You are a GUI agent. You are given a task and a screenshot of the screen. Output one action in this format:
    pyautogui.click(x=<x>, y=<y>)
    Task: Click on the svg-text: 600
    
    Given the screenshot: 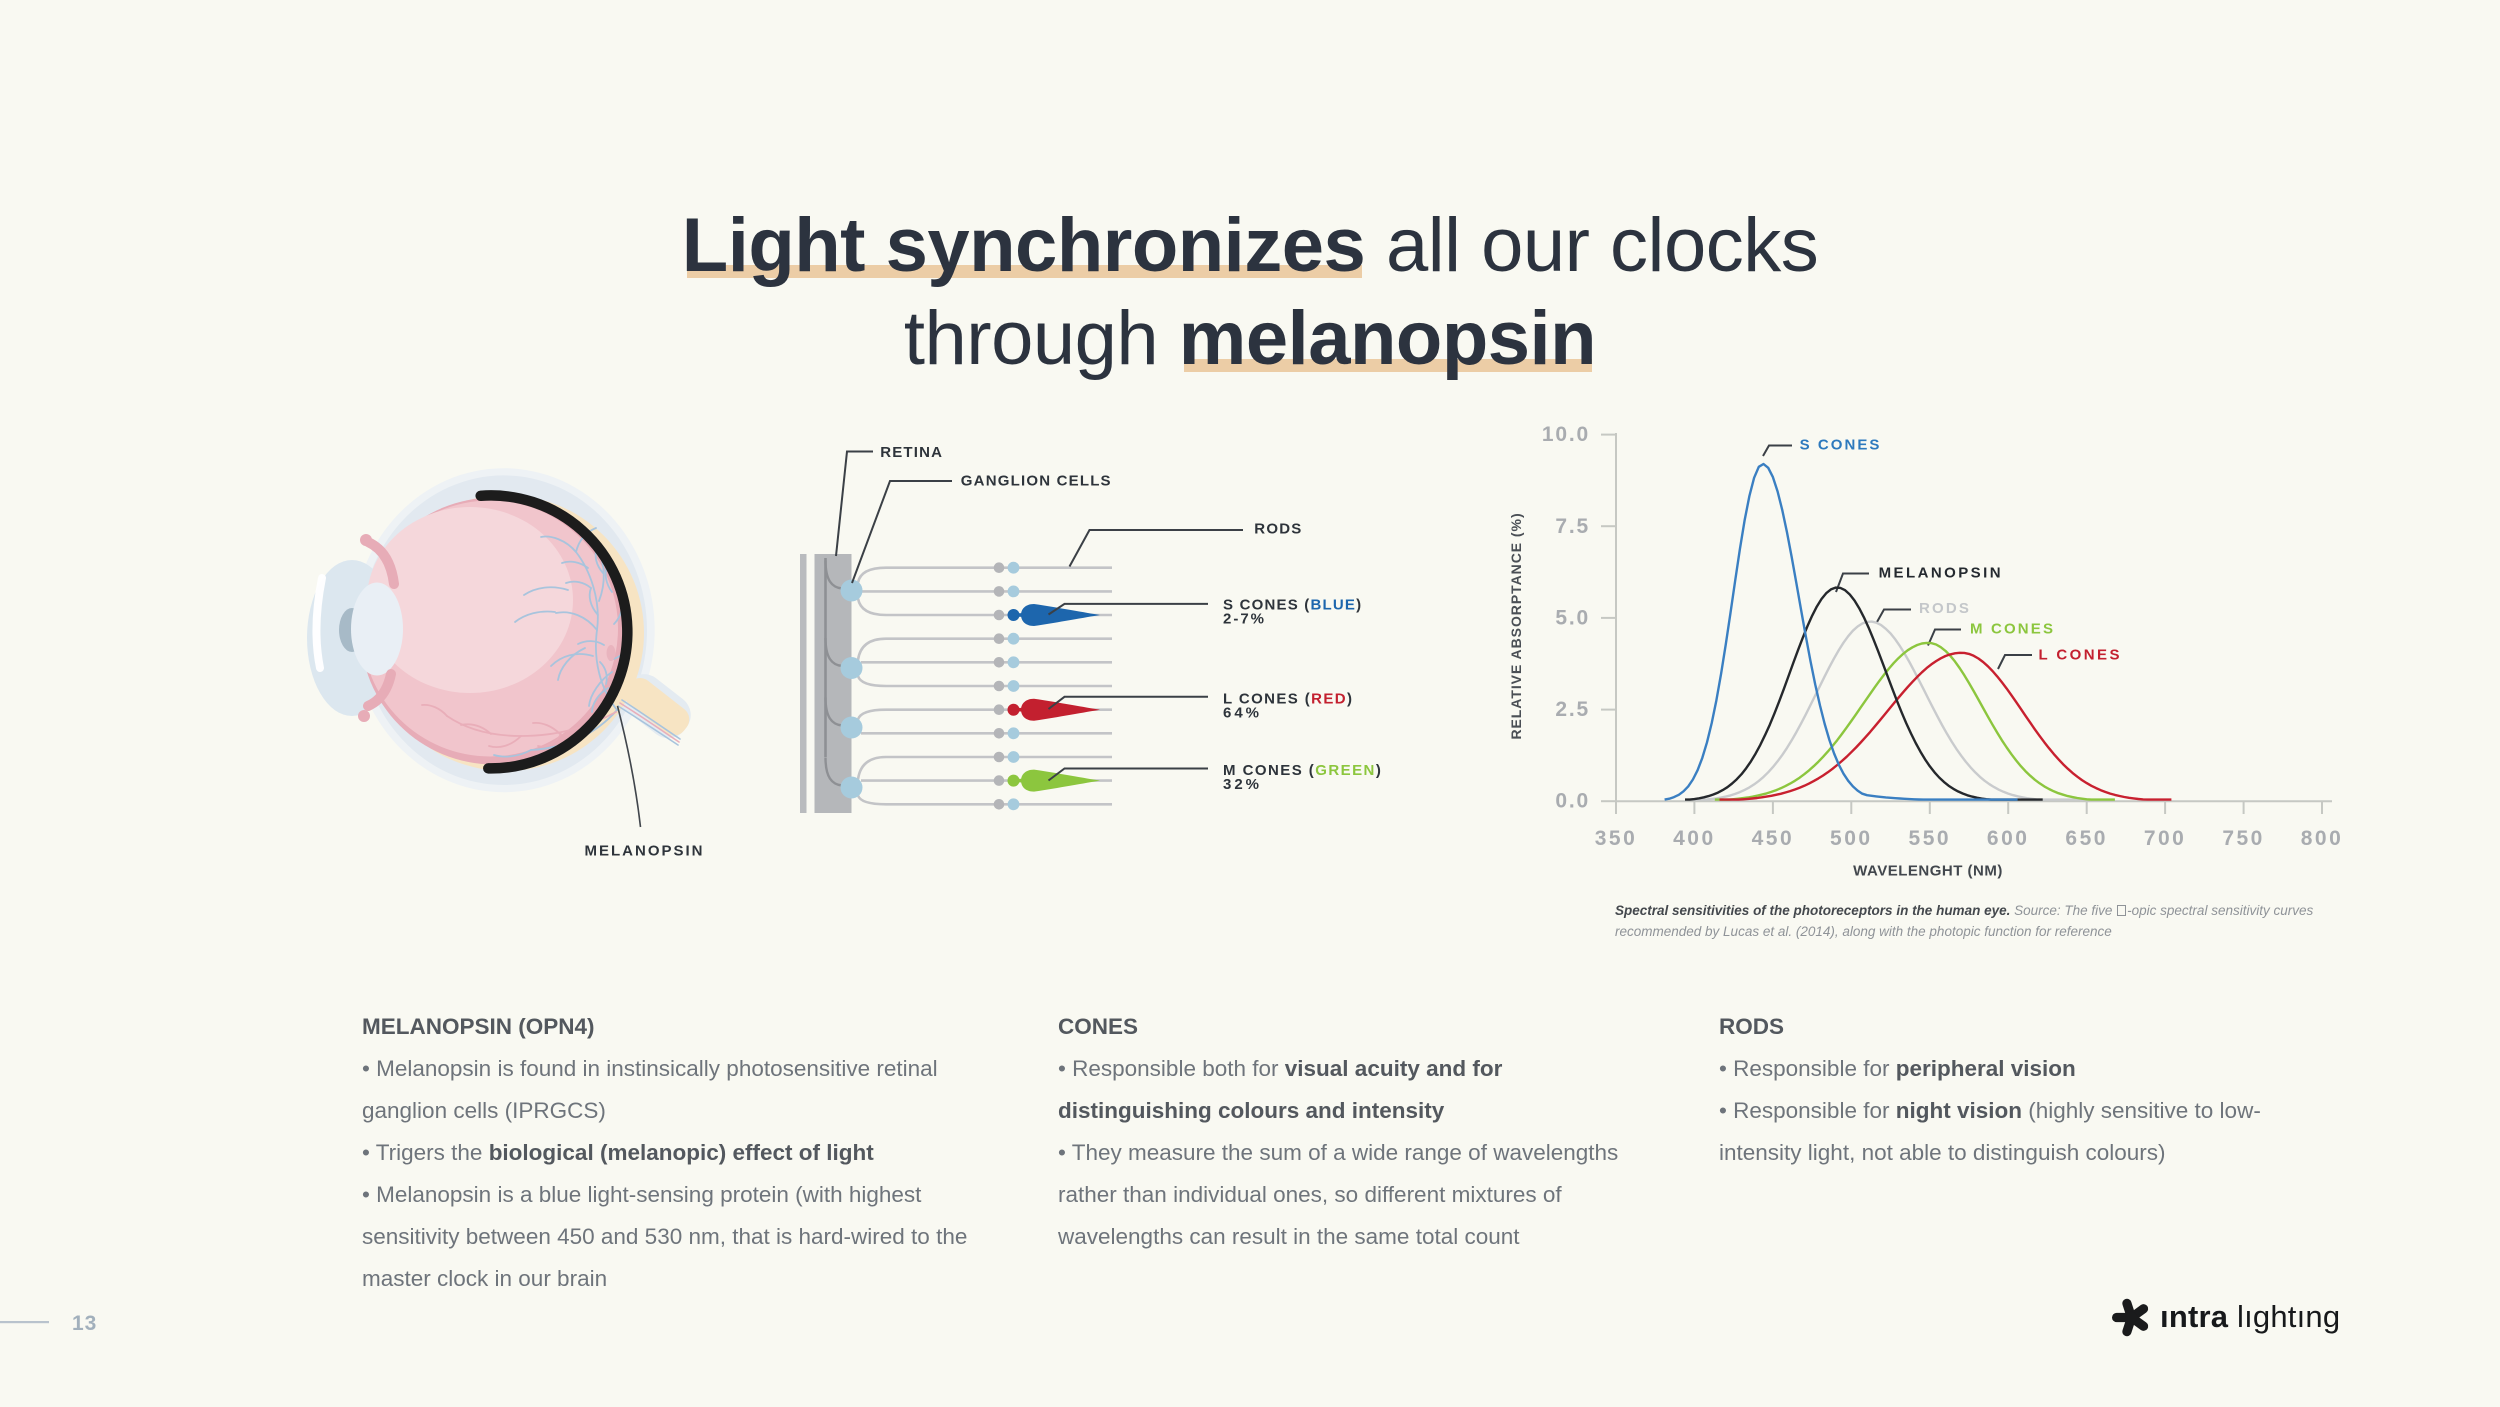 What is the action you would take?
    pyautogui.click(x=2008, y=838)
    